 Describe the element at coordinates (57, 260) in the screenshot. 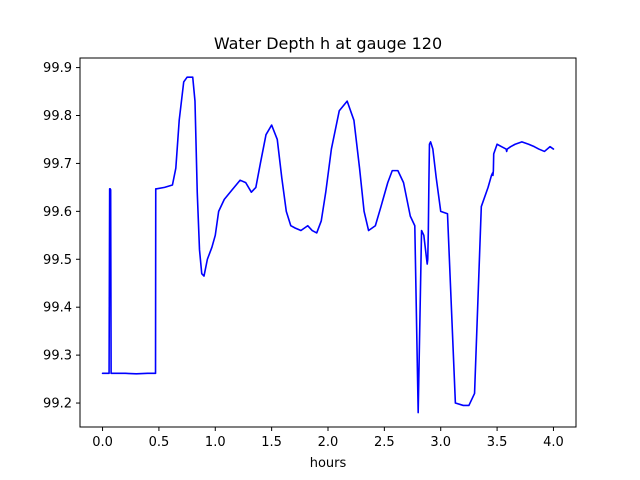

I see `y-tick-label: 99.5` at that location.